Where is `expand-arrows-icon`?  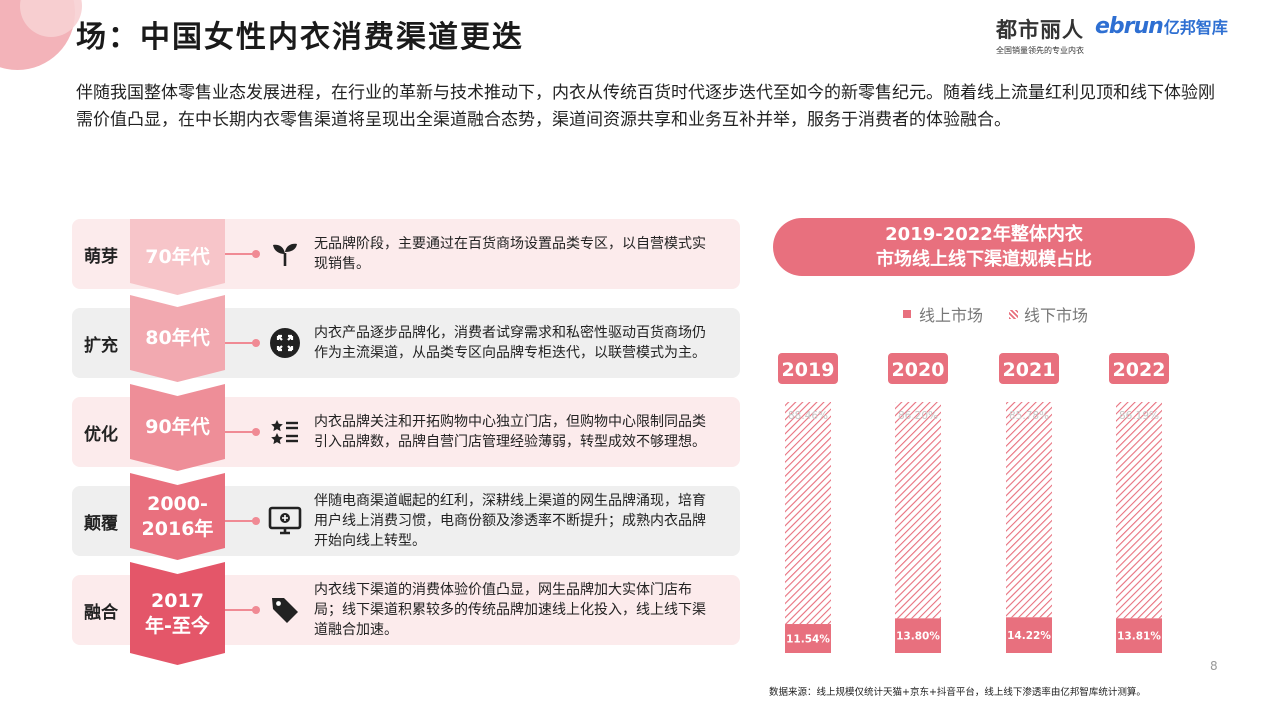
expand-arrows-icon is located at coordinates (285, 343).